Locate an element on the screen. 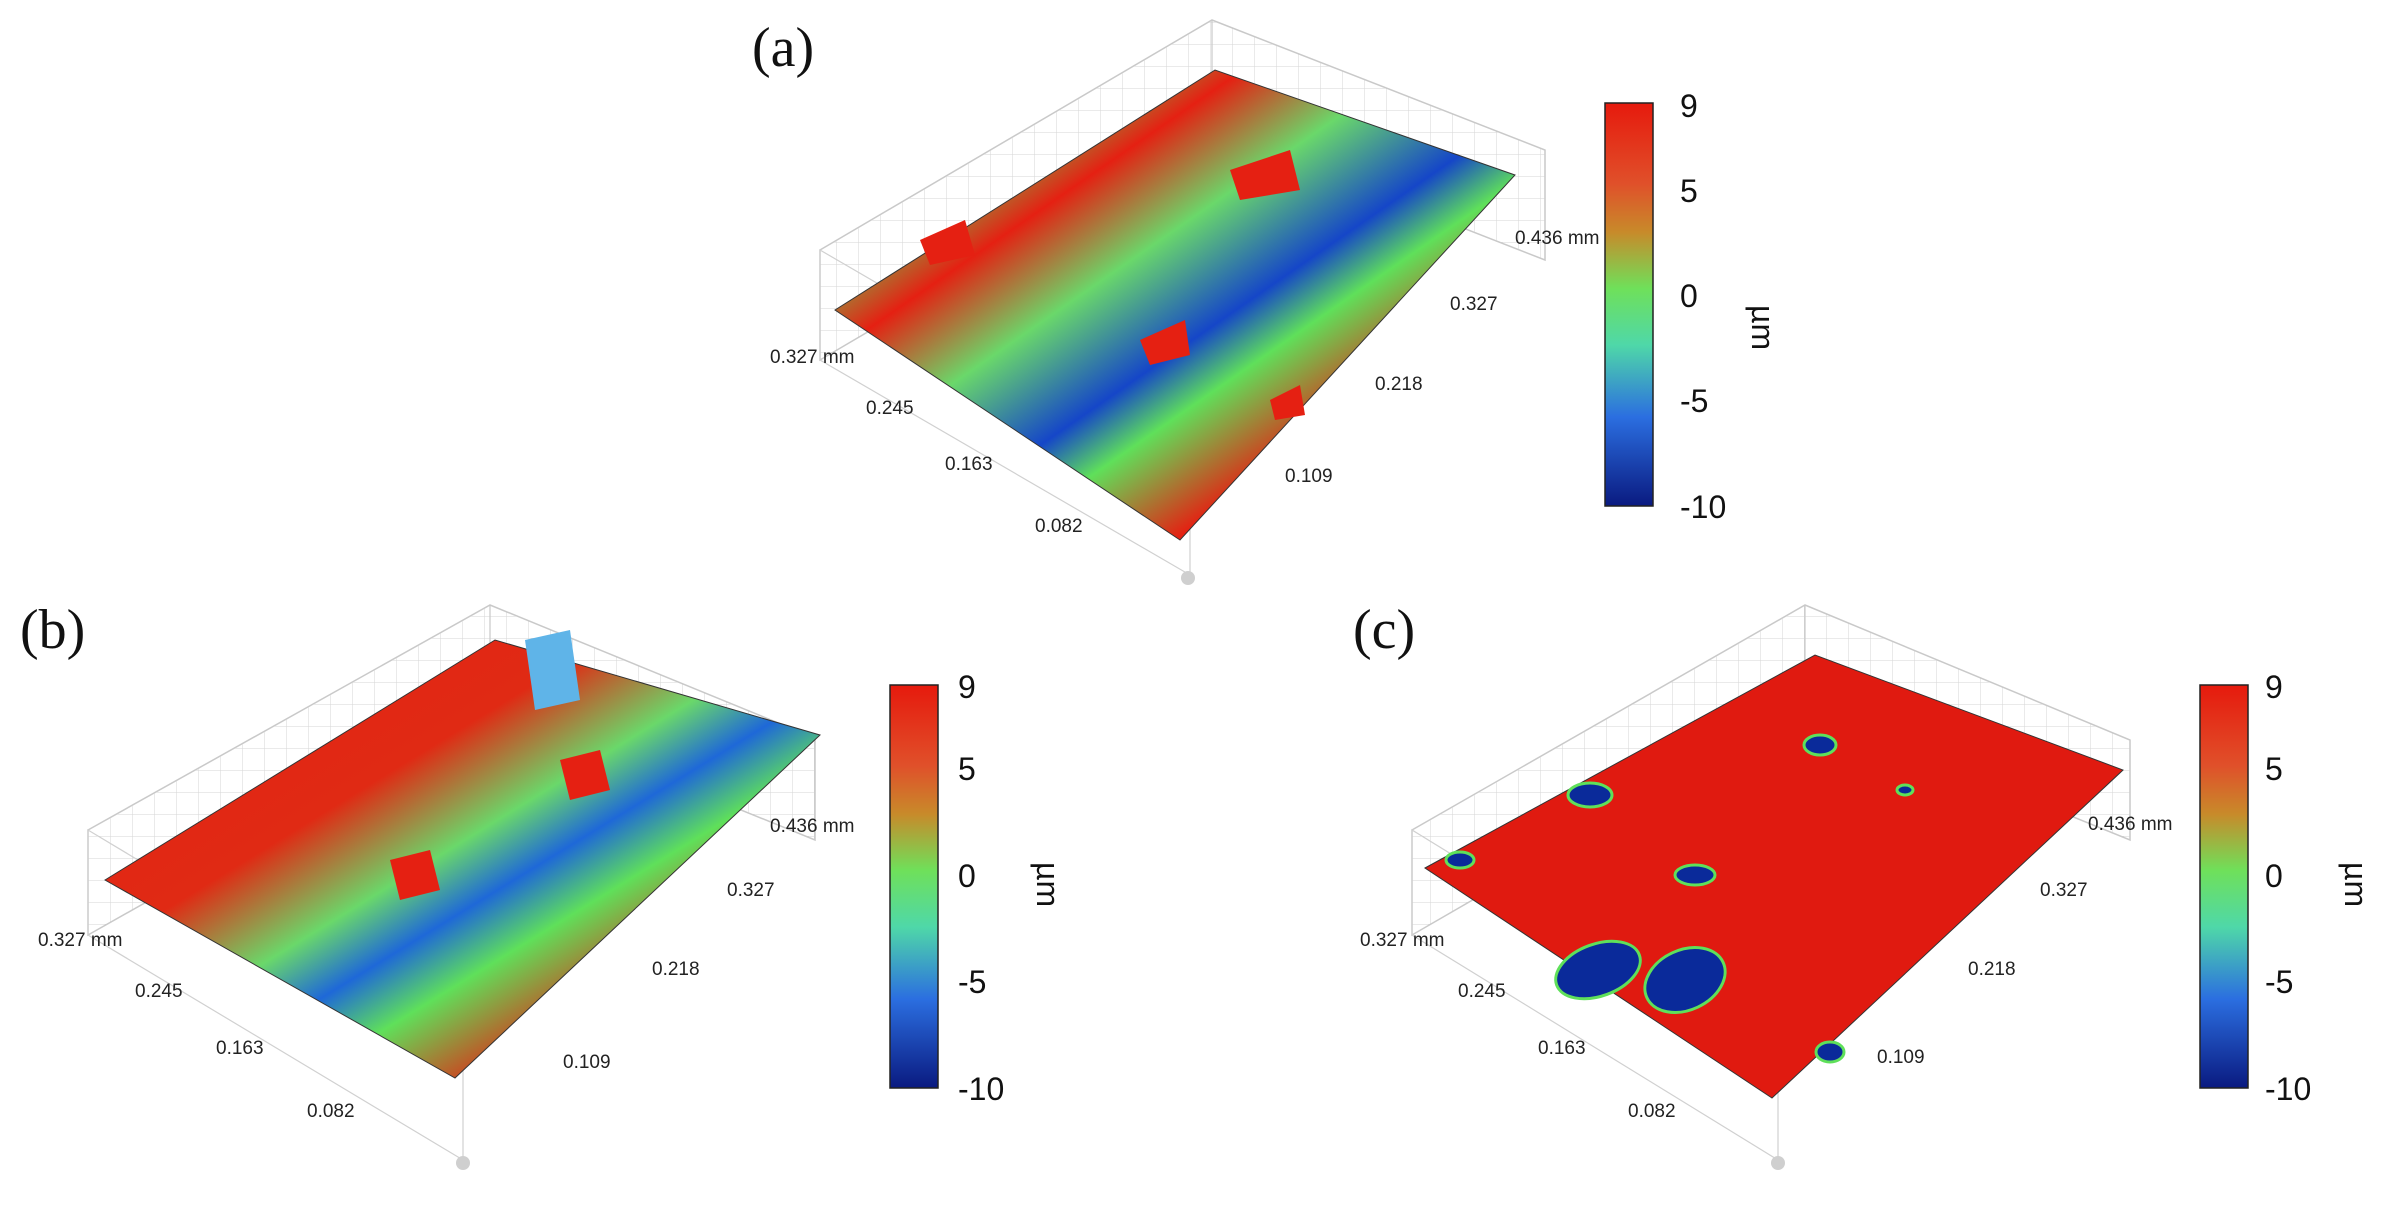  panel-a-y-axis: 0.327 mm 0.245 0.163 0.082 is located at coordinates (926, 442).